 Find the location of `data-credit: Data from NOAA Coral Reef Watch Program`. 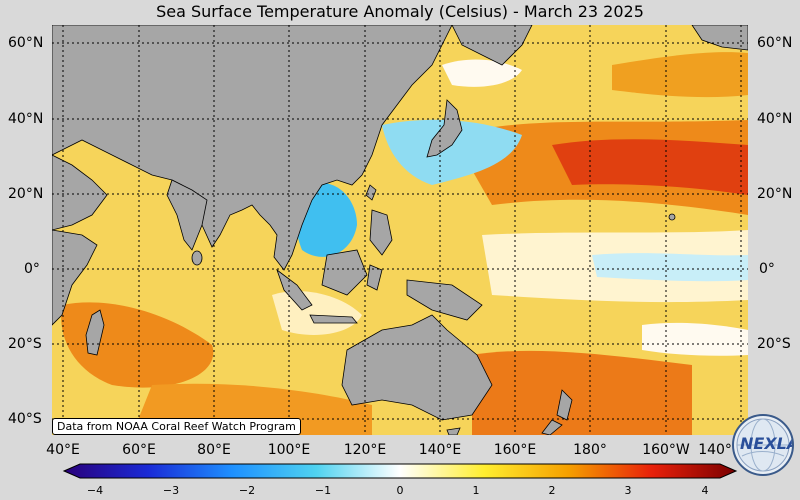

data-credit: Data from NOAA Coral Reef Watch Program is located at coordinates (176, 426).